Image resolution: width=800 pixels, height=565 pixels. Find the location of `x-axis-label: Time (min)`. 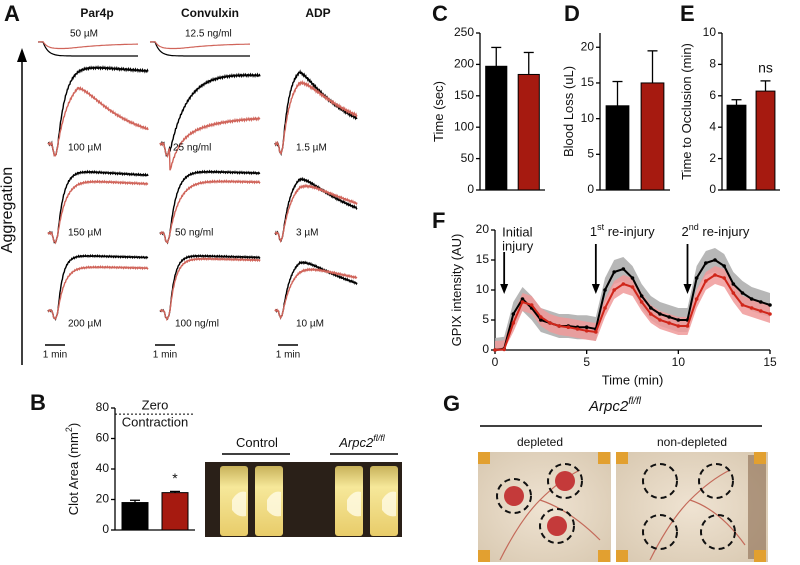

x-axis-label: Time (min) is located at coordinates (633, 379).